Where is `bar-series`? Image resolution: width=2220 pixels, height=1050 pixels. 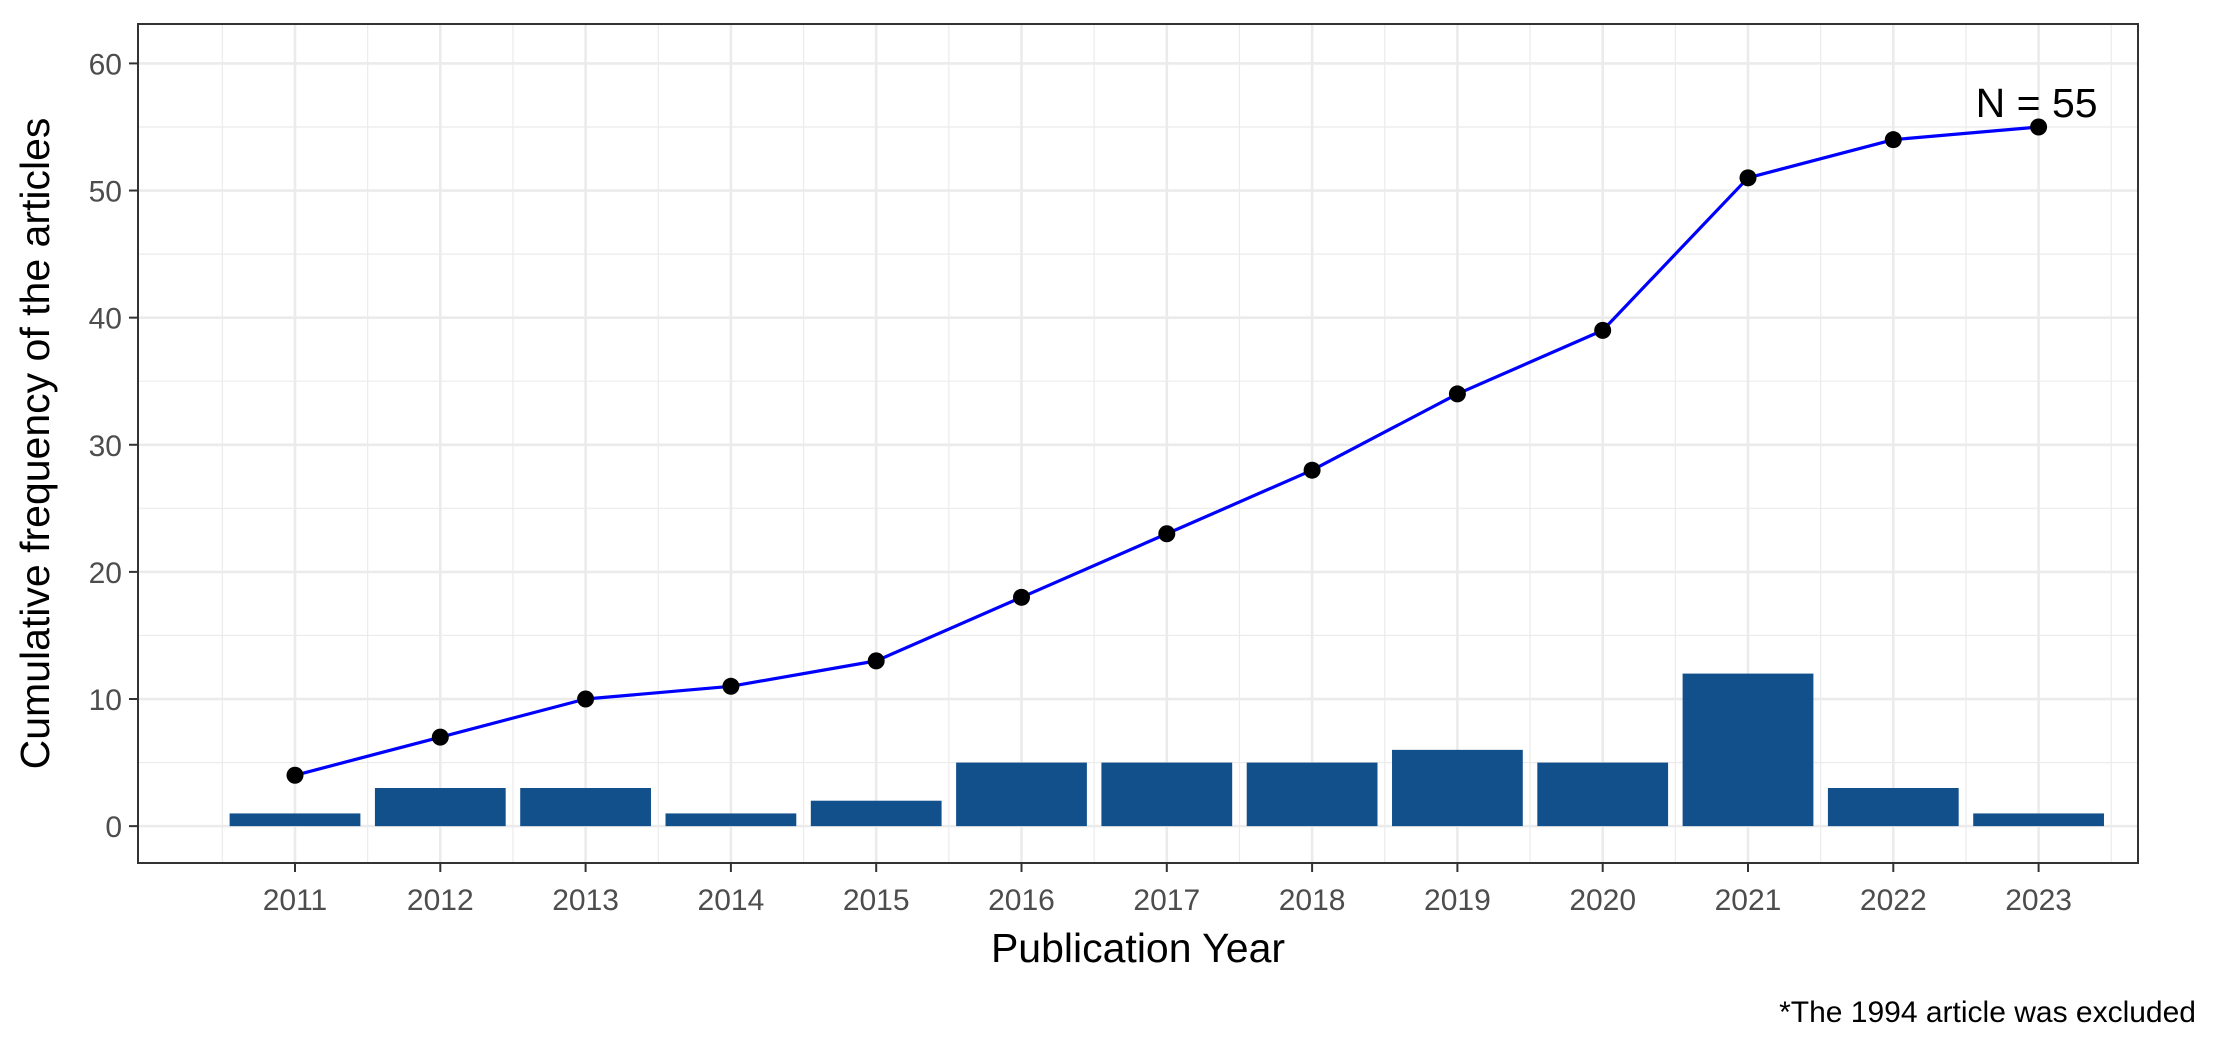 bar-series is located at coordinates (1166, 750).